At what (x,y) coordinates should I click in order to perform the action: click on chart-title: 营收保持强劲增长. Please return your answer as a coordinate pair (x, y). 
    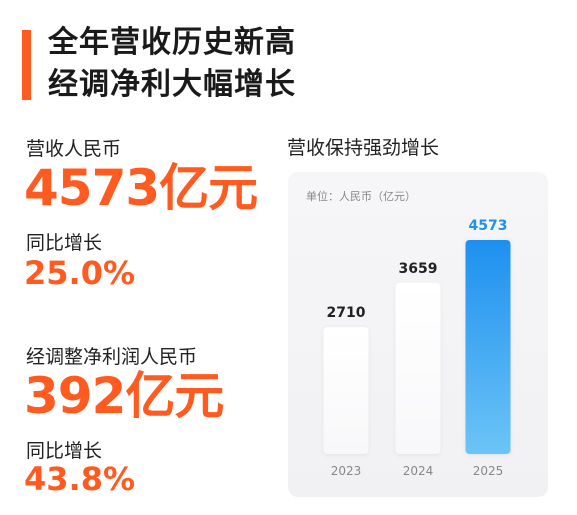
    Looking at the image, I should click on (363, 148).